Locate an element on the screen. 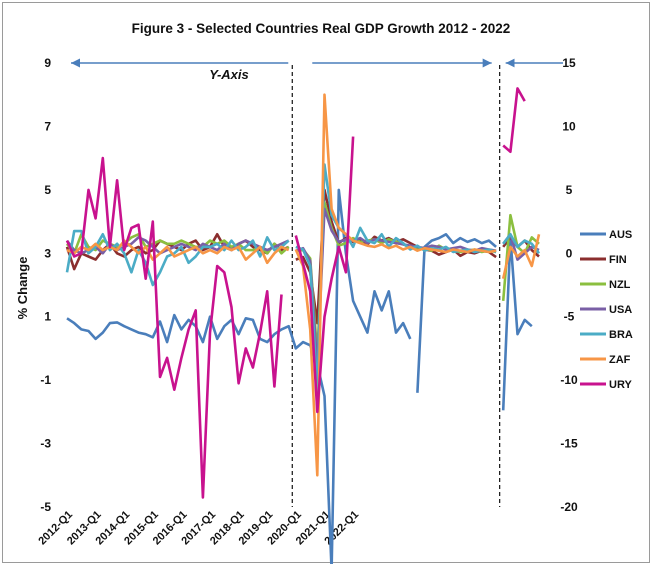 The height and width of the screenshot is (569, 654). legend-label-aus: AUS is located at coordinates (620, 235).